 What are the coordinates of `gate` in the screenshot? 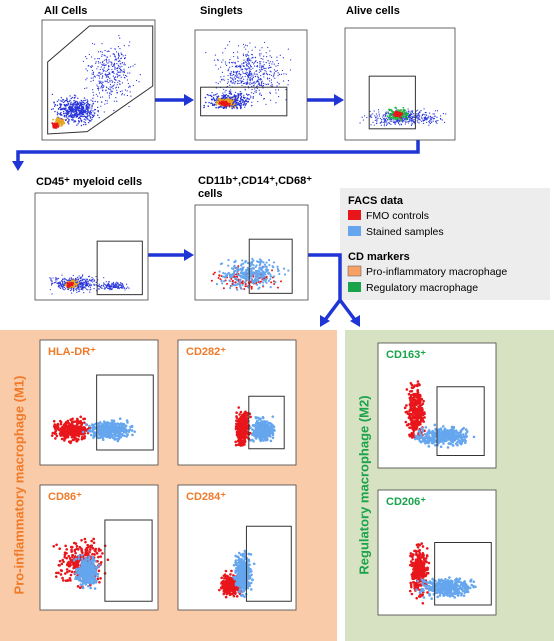 It's located at (100, 80).